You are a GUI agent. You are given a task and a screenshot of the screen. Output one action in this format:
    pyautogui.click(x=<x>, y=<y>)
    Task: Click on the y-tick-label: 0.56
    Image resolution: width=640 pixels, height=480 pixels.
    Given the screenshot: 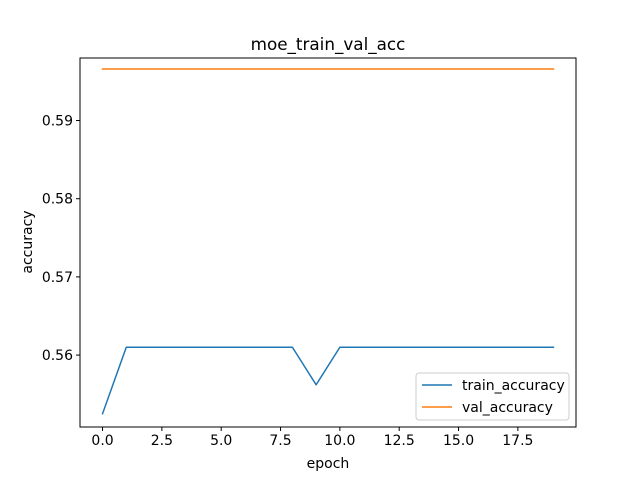 What is the action you would take?
    pyautogui.click(x=57, y=356)
    